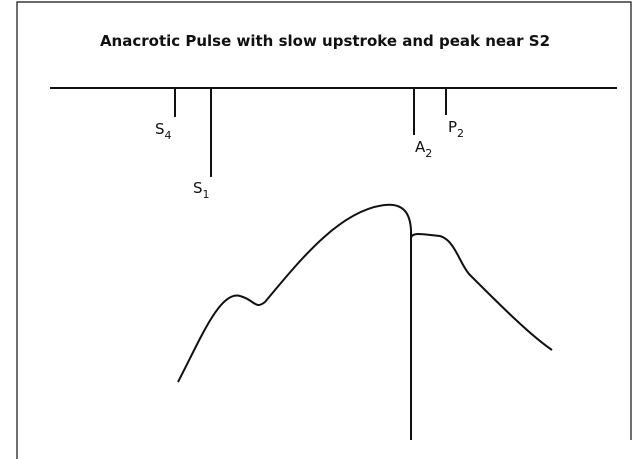 This screenshot has height=459, width=633. Describe the element at coordinates (206, 194) in the screenshot. I see `label-sub: 1` at that location.